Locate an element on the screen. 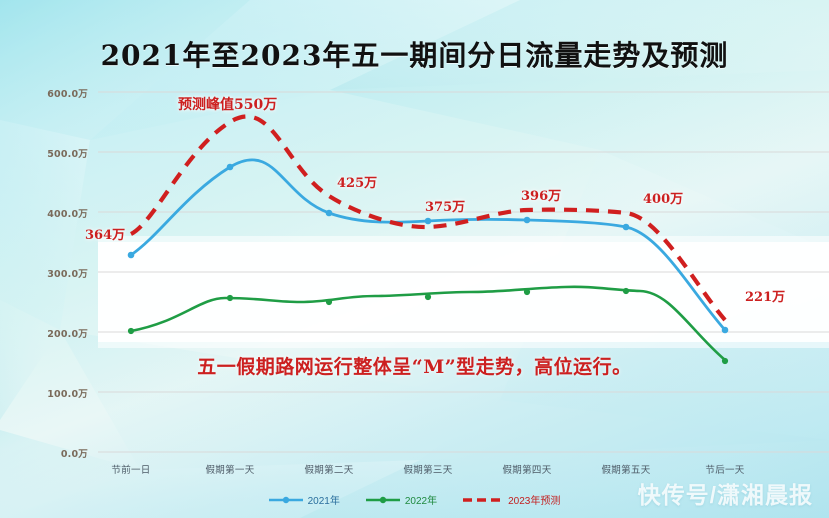 The height and width of the screenshot is (518, 829). y-tick-100: 100.0万 is located at coordinates (67, 394).